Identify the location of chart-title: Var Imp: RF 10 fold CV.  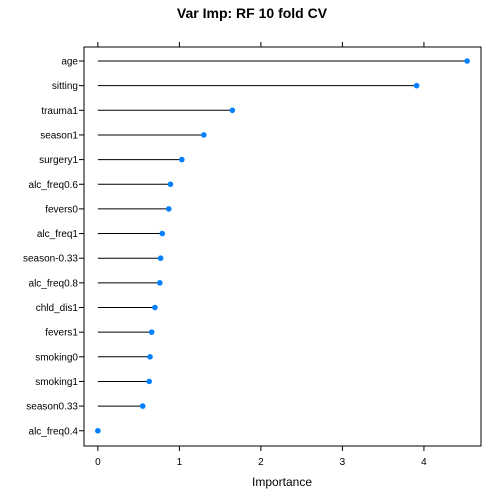
(252, 13).